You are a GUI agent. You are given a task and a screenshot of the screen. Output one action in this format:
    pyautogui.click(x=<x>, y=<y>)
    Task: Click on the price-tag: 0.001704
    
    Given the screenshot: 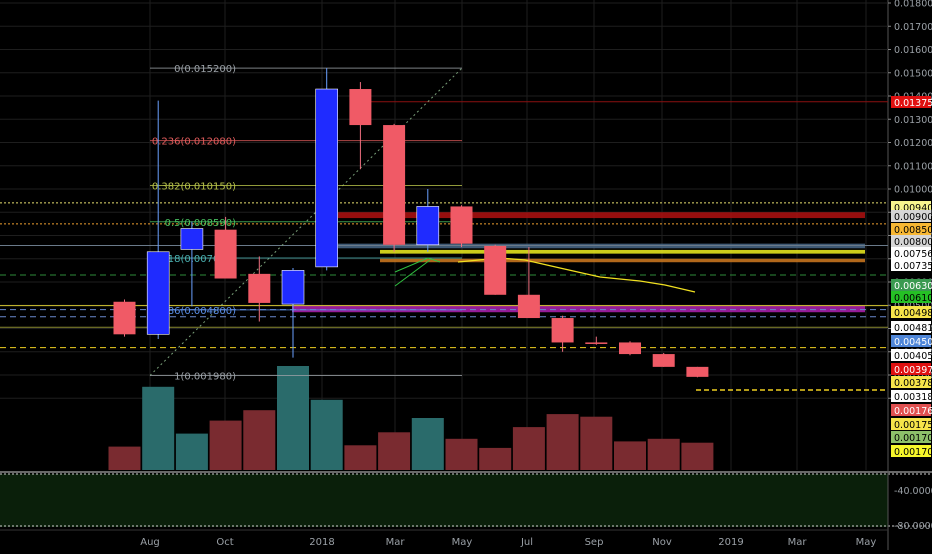 What is the action you would take?
    pyautogui.click(x=911, y=451)
    